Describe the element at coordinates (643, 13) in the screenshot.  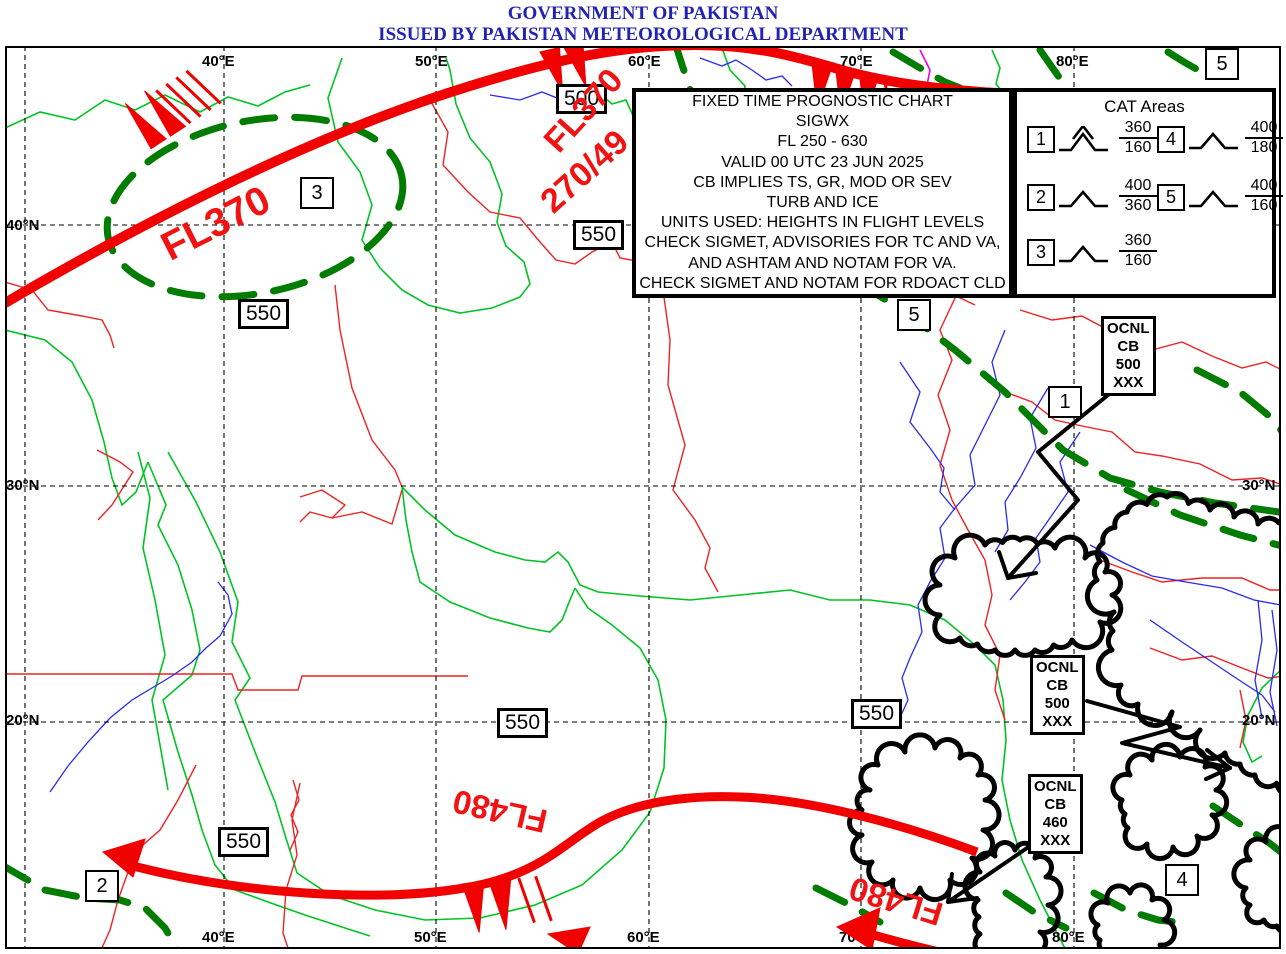
I see `page-title: GOVERNMENT OF PAKISTAN` at that location.